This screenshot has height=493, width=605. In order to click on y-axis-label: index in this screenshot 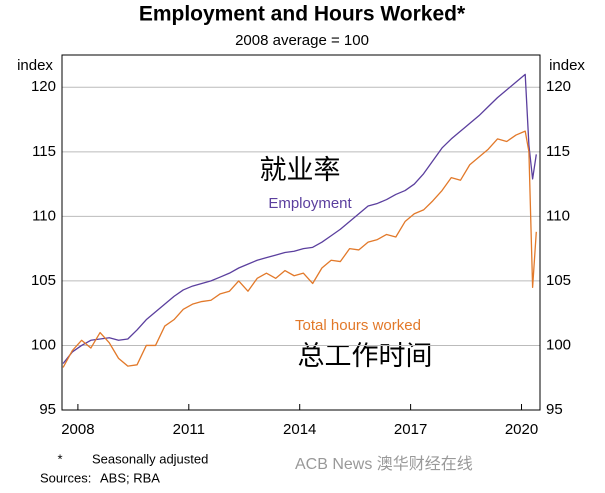, I will do `click(35, 65)`.